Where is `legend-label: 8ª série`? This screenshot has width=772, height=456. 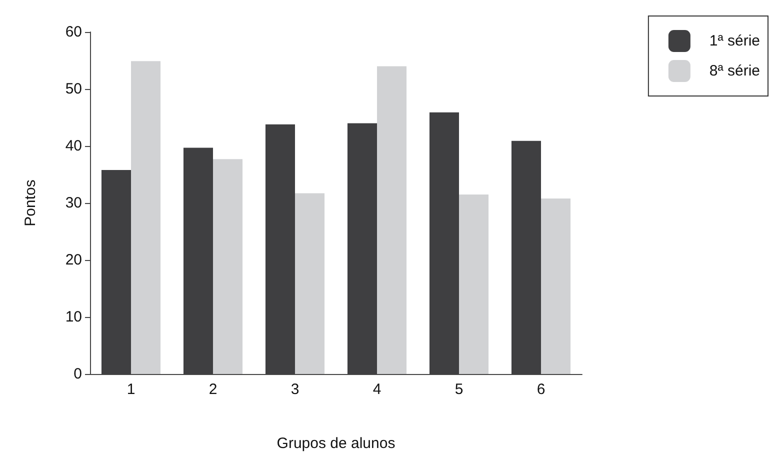
legend-label: 8ª série is located at coordinates (734, 71).